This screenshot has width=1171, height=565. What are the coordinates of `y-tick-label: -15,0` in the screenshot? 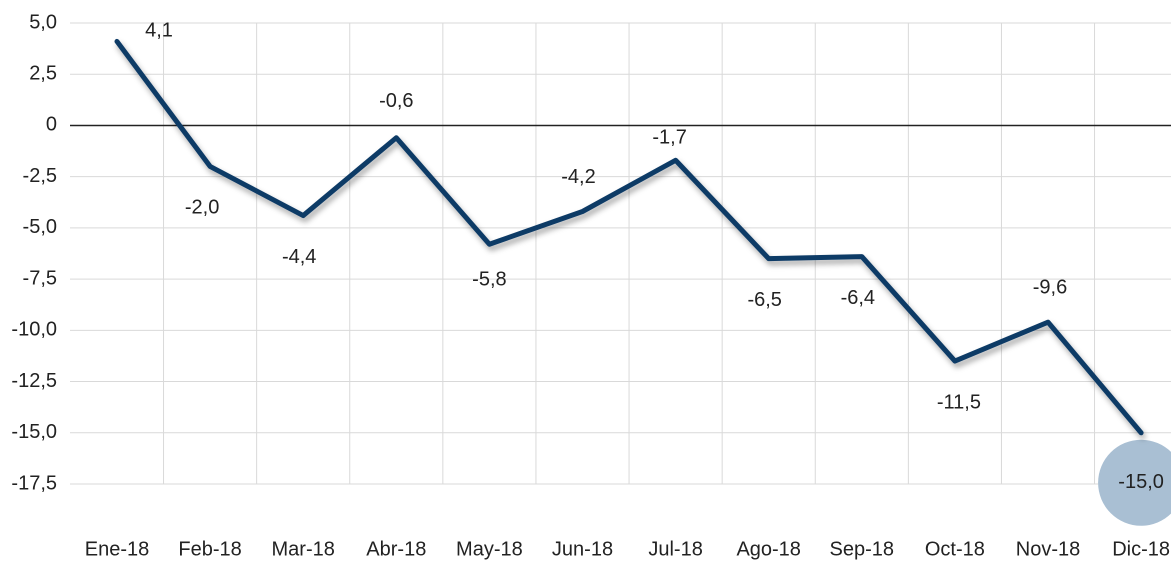 It's located at (34, 432).